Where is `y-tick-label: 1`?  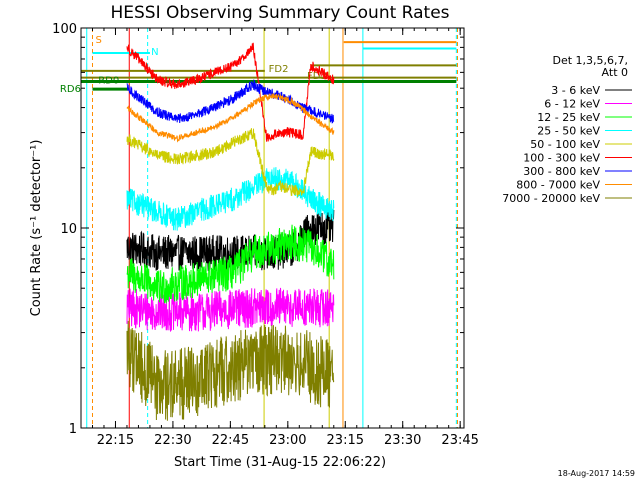 y-tick-label: 1 is located at coordinates (73, 429).